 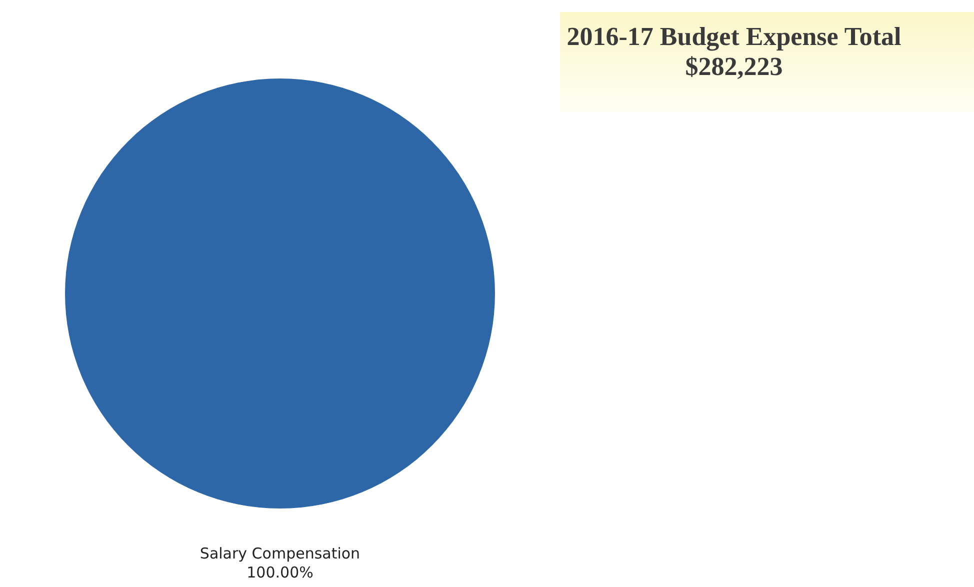 What do you see at coordinates (734, 67) in the screenshot?
I see `text: $282,223` at bounding box center [734, 67].